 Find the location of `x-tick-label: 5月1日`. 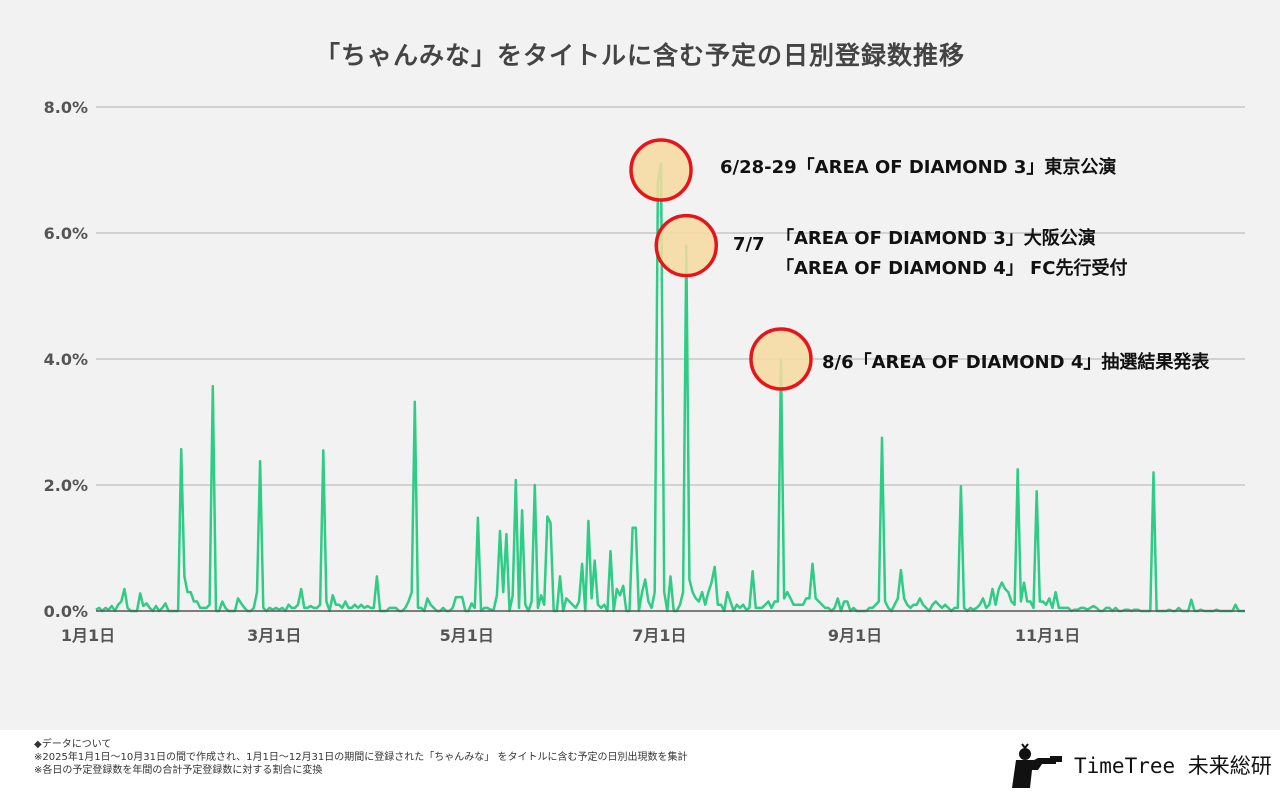

x-tick-label: 5月1日 is located at coordinates (467, 635).